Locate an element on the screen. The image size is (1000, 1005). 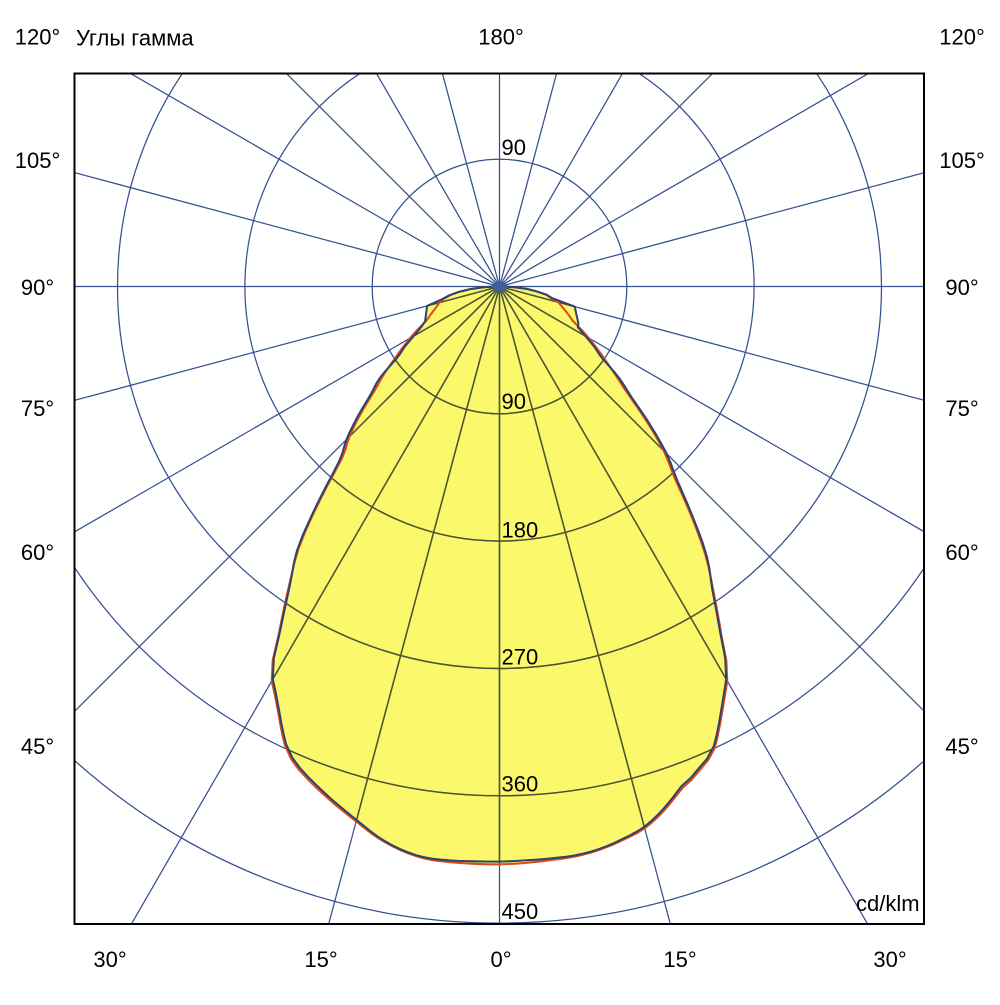
svg-text: 0° is located at coordinates (500, 959).